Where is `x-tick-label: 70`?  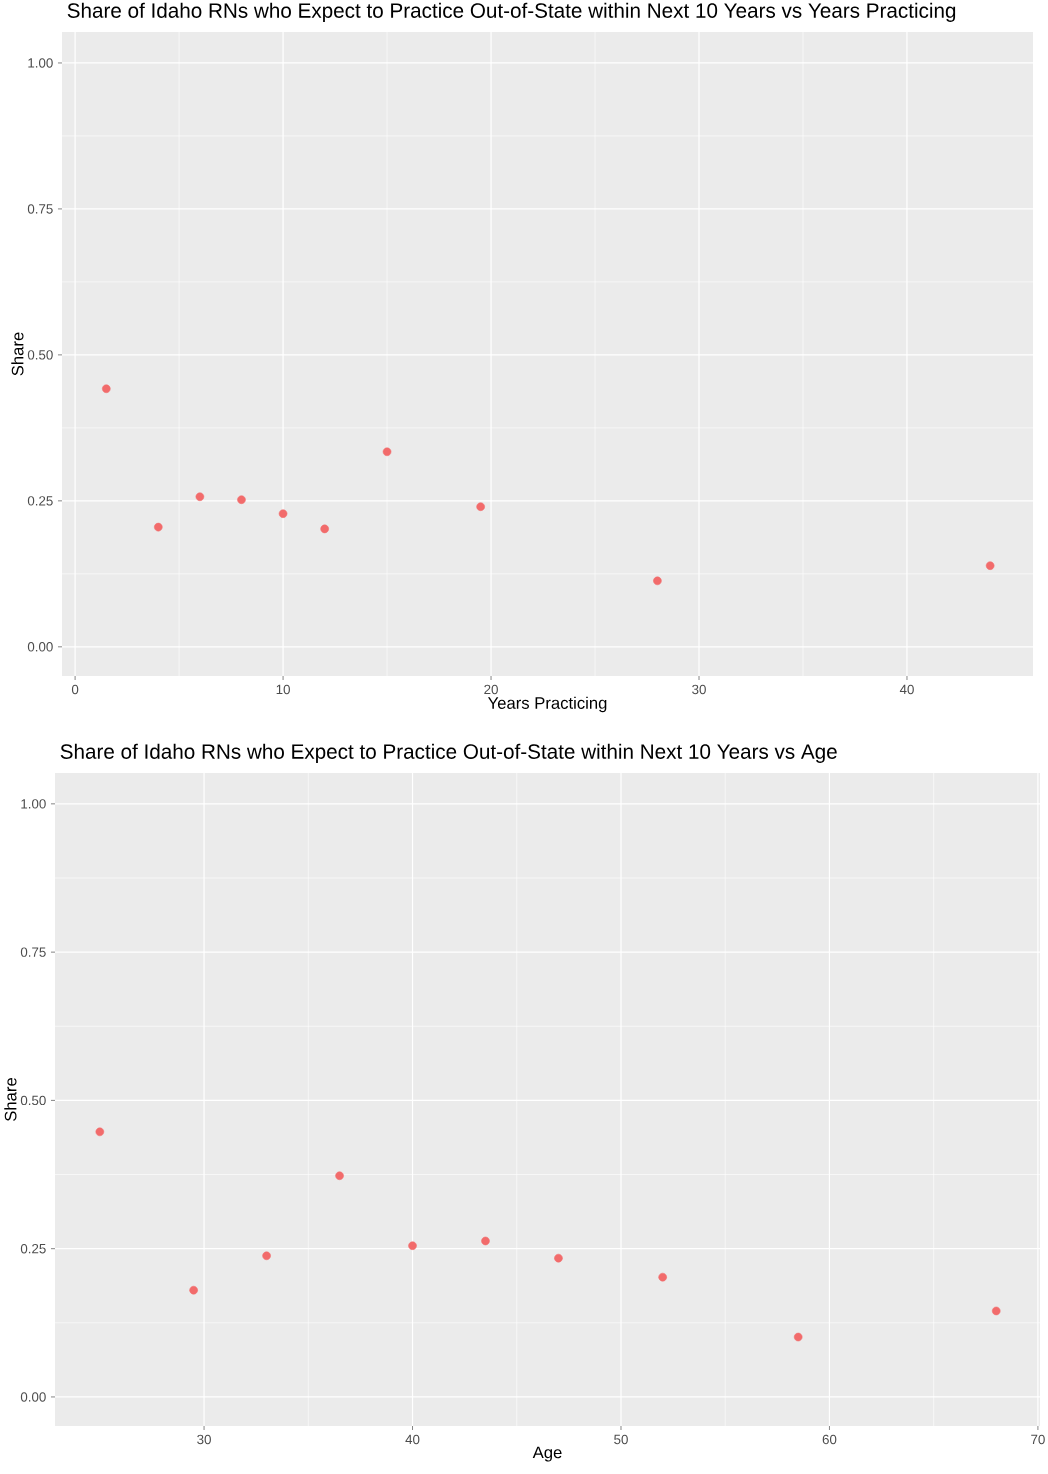
x-tick-label: 70 is located at coordinates (1038, 1439).